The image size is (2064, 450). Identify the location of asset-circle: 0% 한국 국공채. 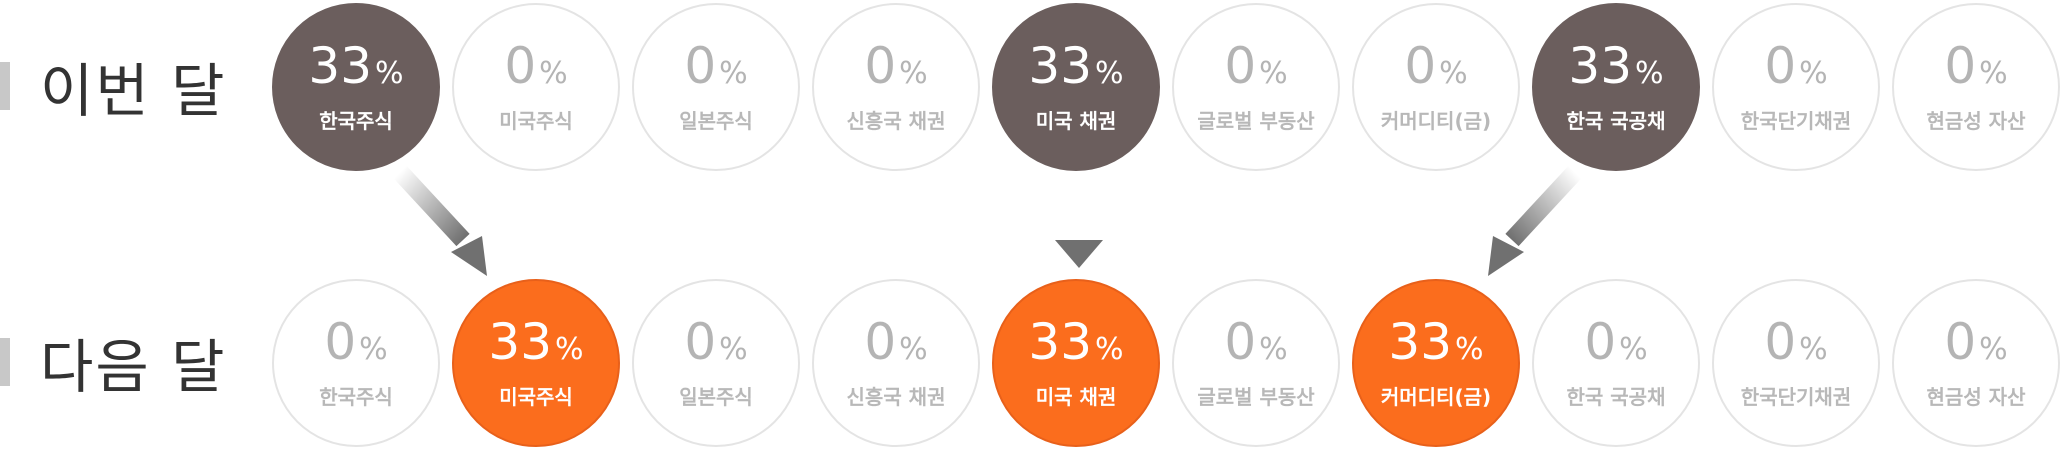
(1616, 363).